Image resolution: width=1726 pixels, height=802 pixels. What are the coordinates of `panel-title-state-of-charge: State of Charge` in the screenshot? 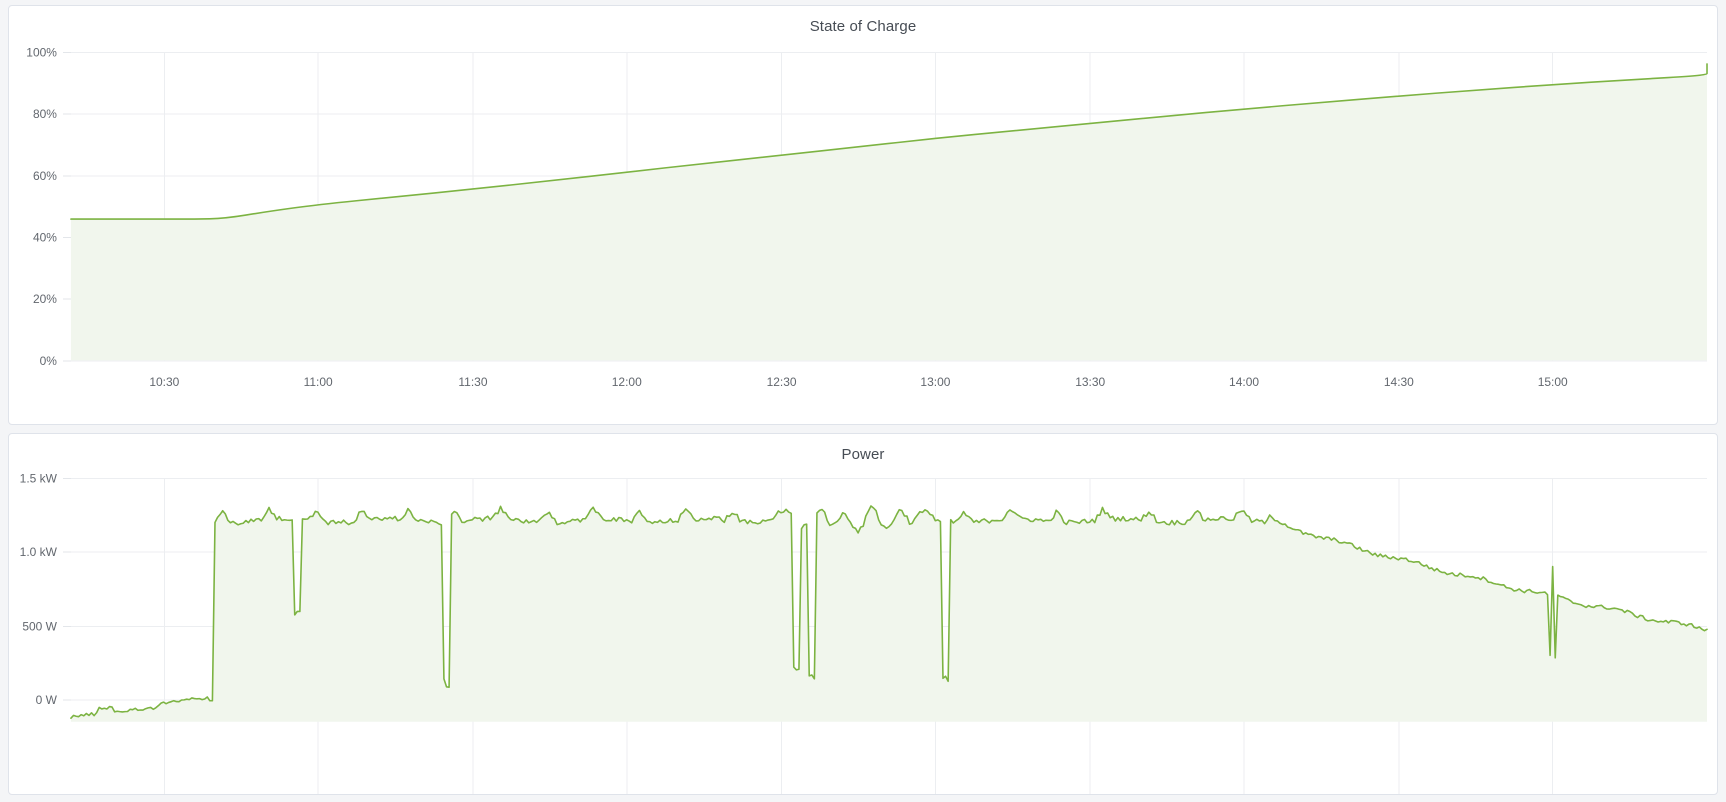 It's located at (863, 26).